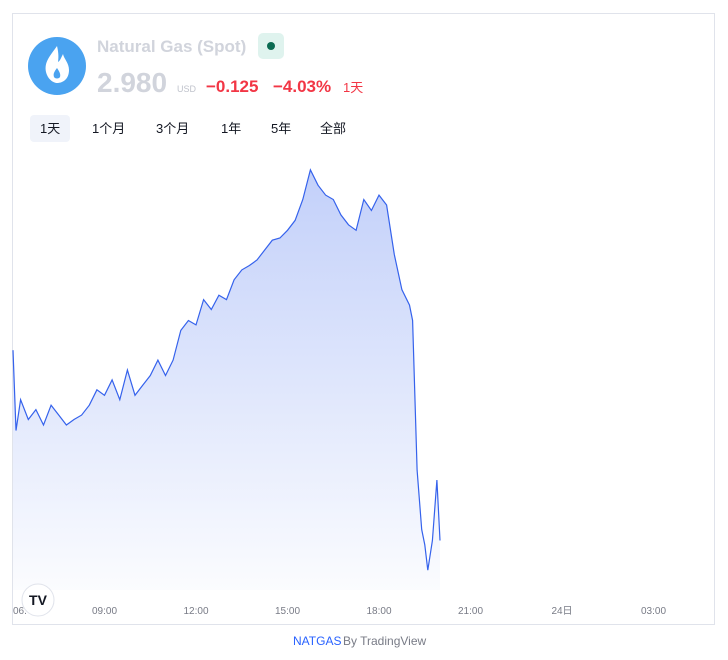 Image resolution: width=728 pixels, height=660 pixels. Describe the element at coordinates (232, 86) in the screenshot. I see `change: −0.125` at that location.